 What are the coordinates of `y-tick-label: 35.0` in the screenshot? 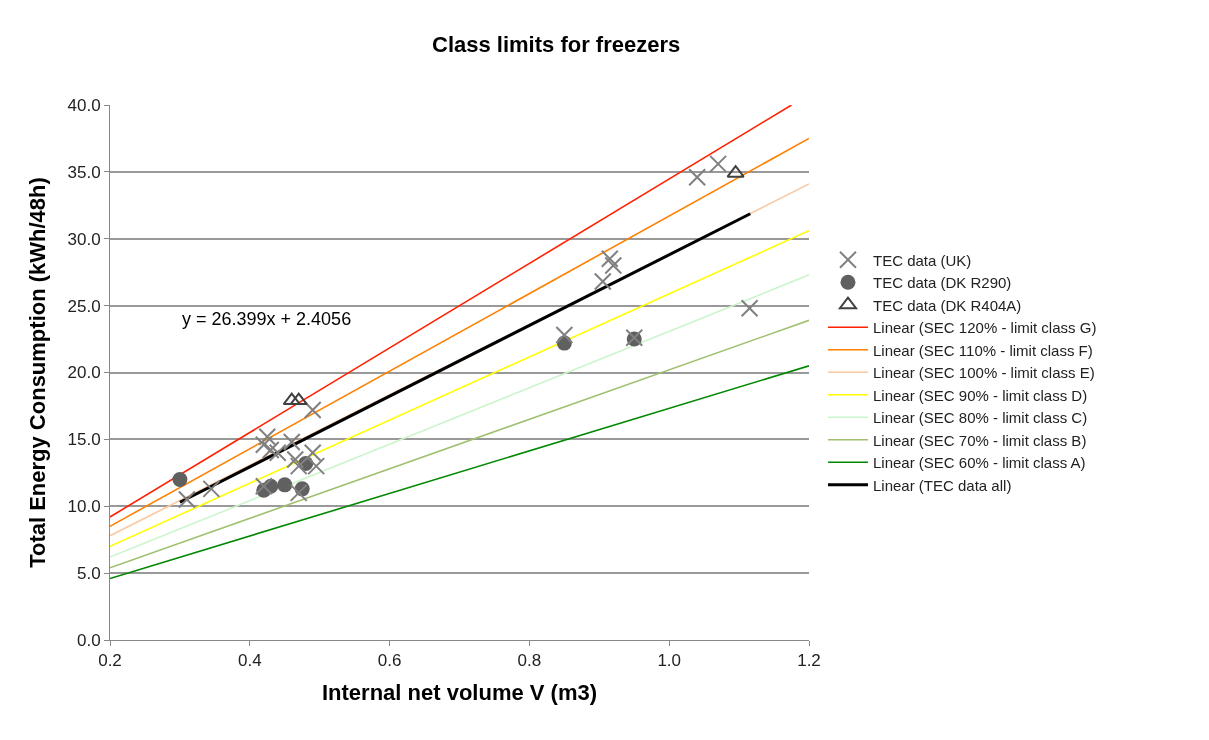 It's located at (84, 172).